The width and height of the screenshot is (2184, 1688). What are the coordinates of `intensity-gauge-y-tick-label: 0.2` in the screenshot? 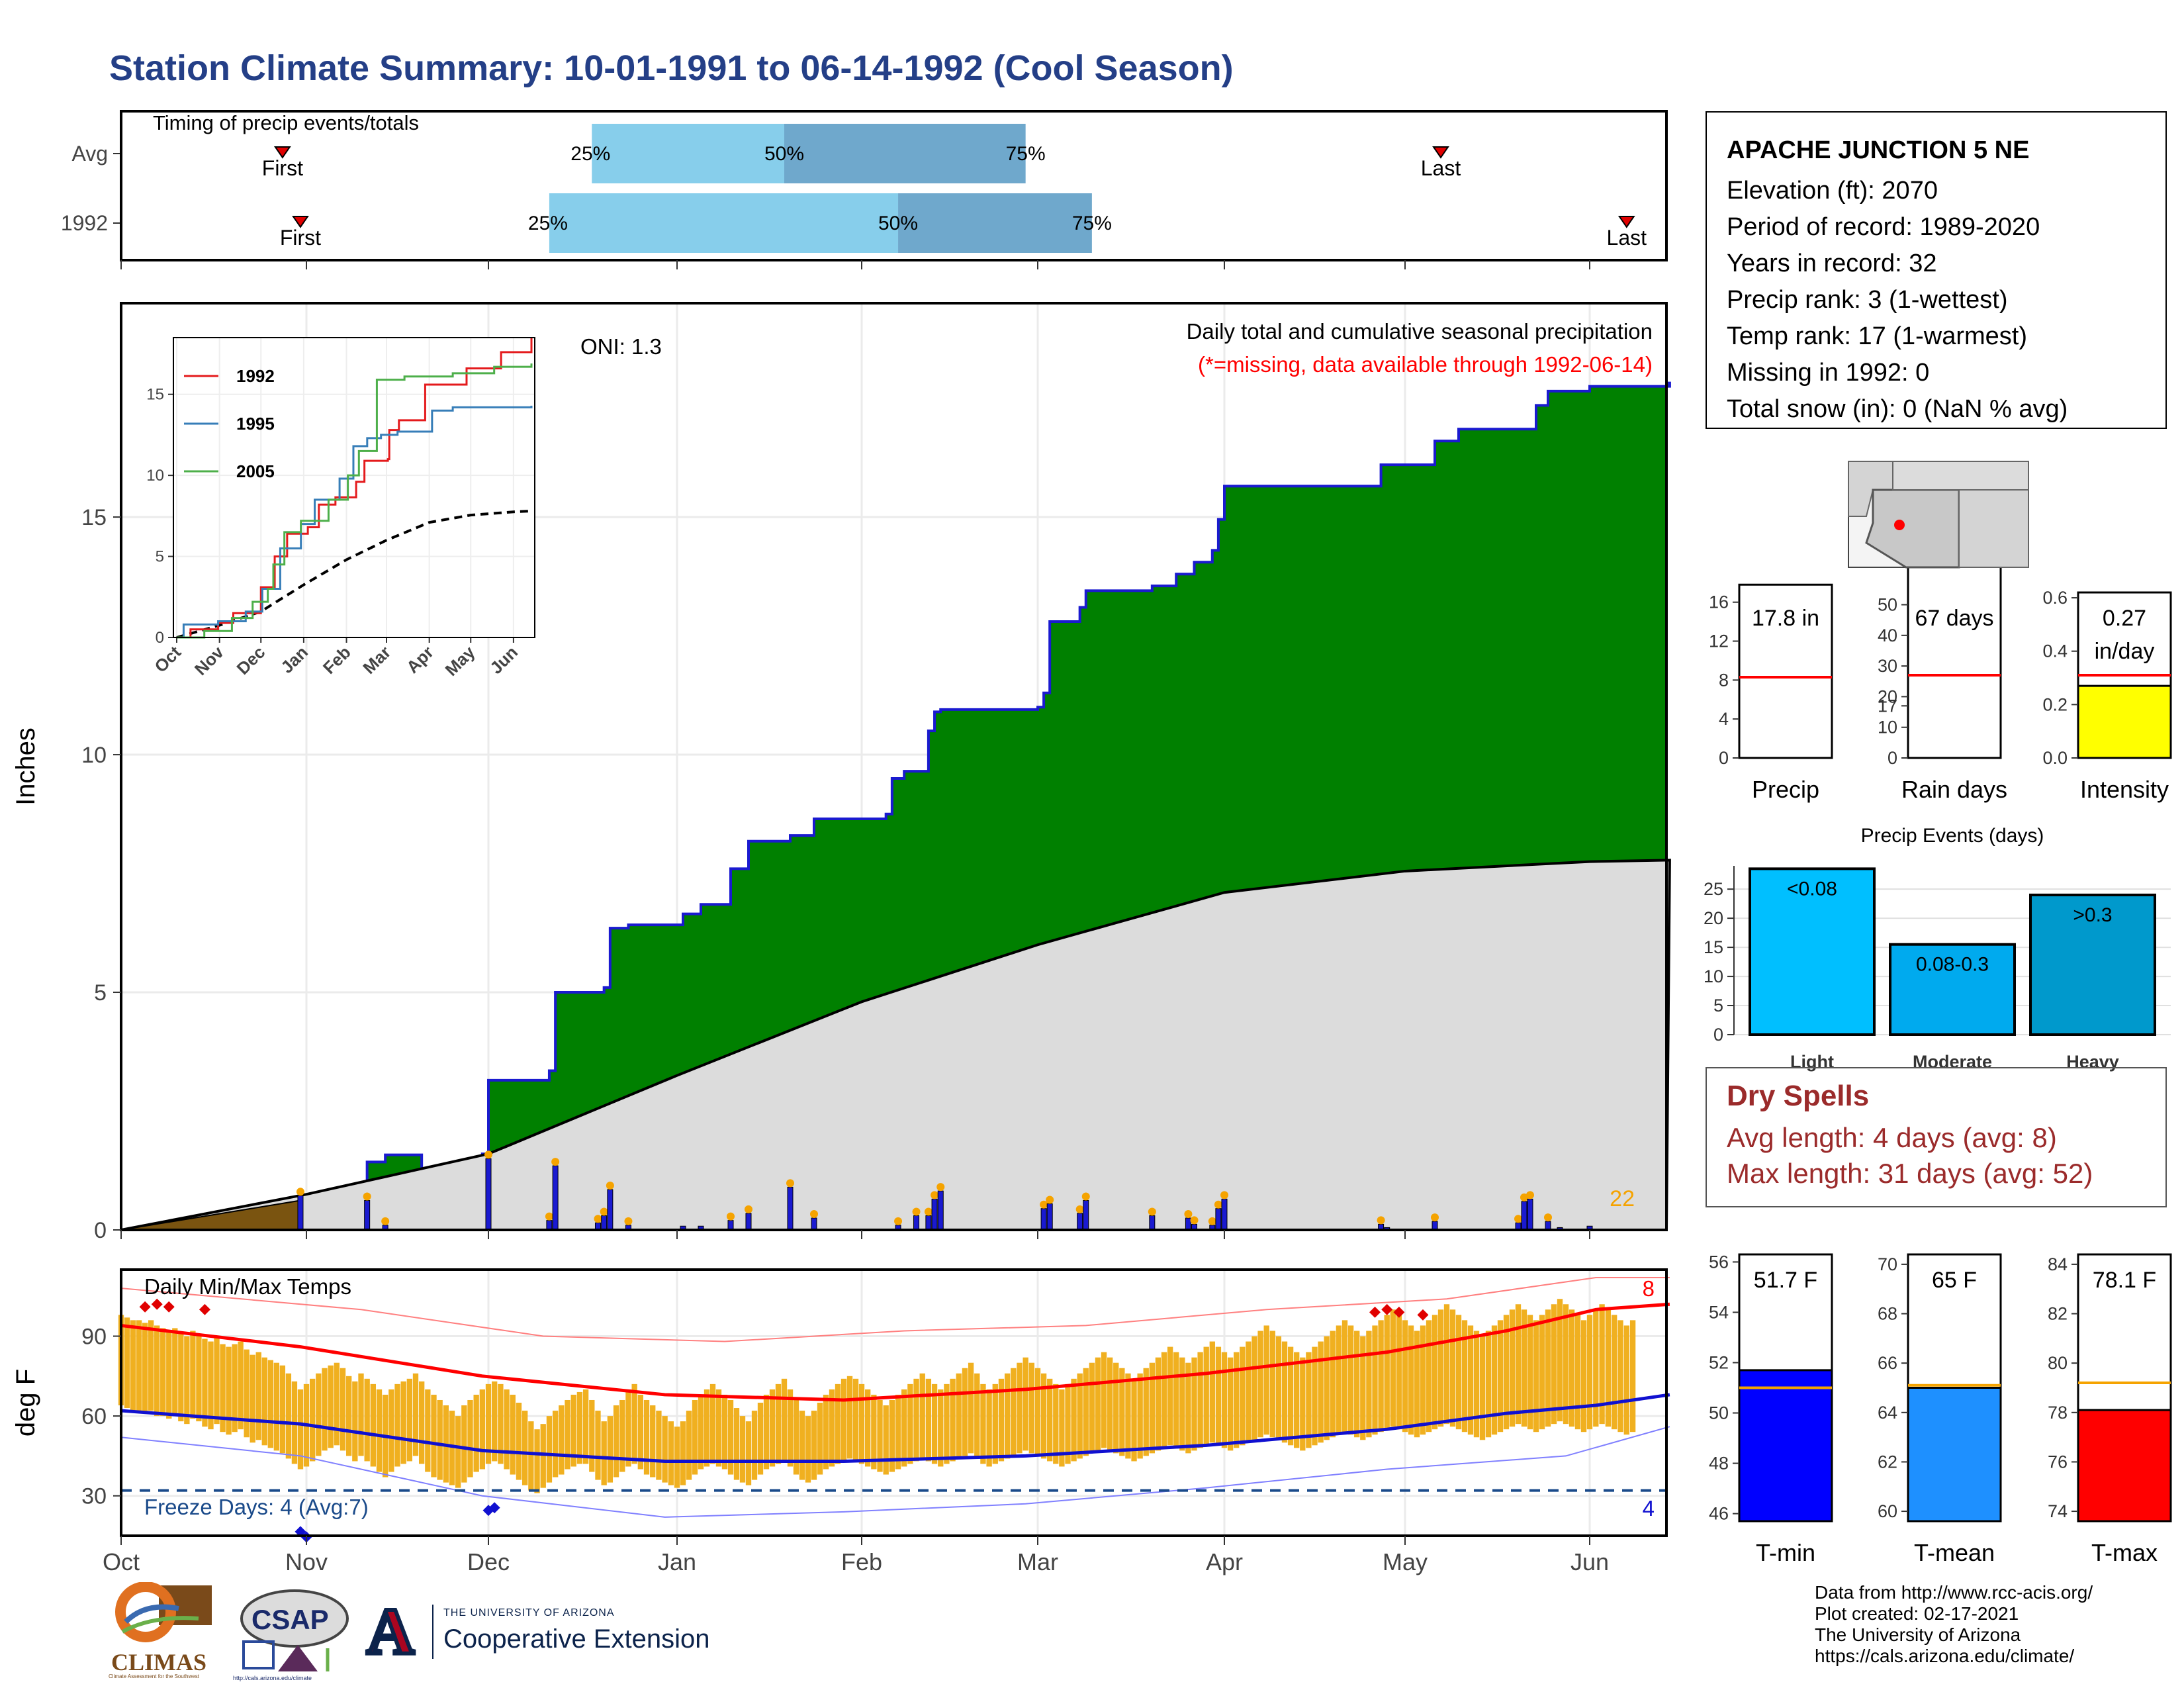 It's located at (2055, 704).